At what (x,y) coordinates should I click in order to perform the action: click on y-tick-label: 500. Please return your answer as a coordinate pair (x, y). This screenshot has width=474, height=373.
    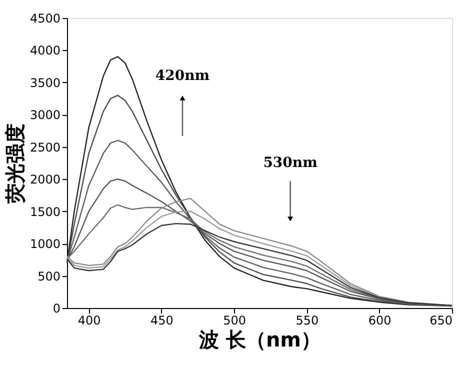
    Looking at the image, I should click on (49, 276).